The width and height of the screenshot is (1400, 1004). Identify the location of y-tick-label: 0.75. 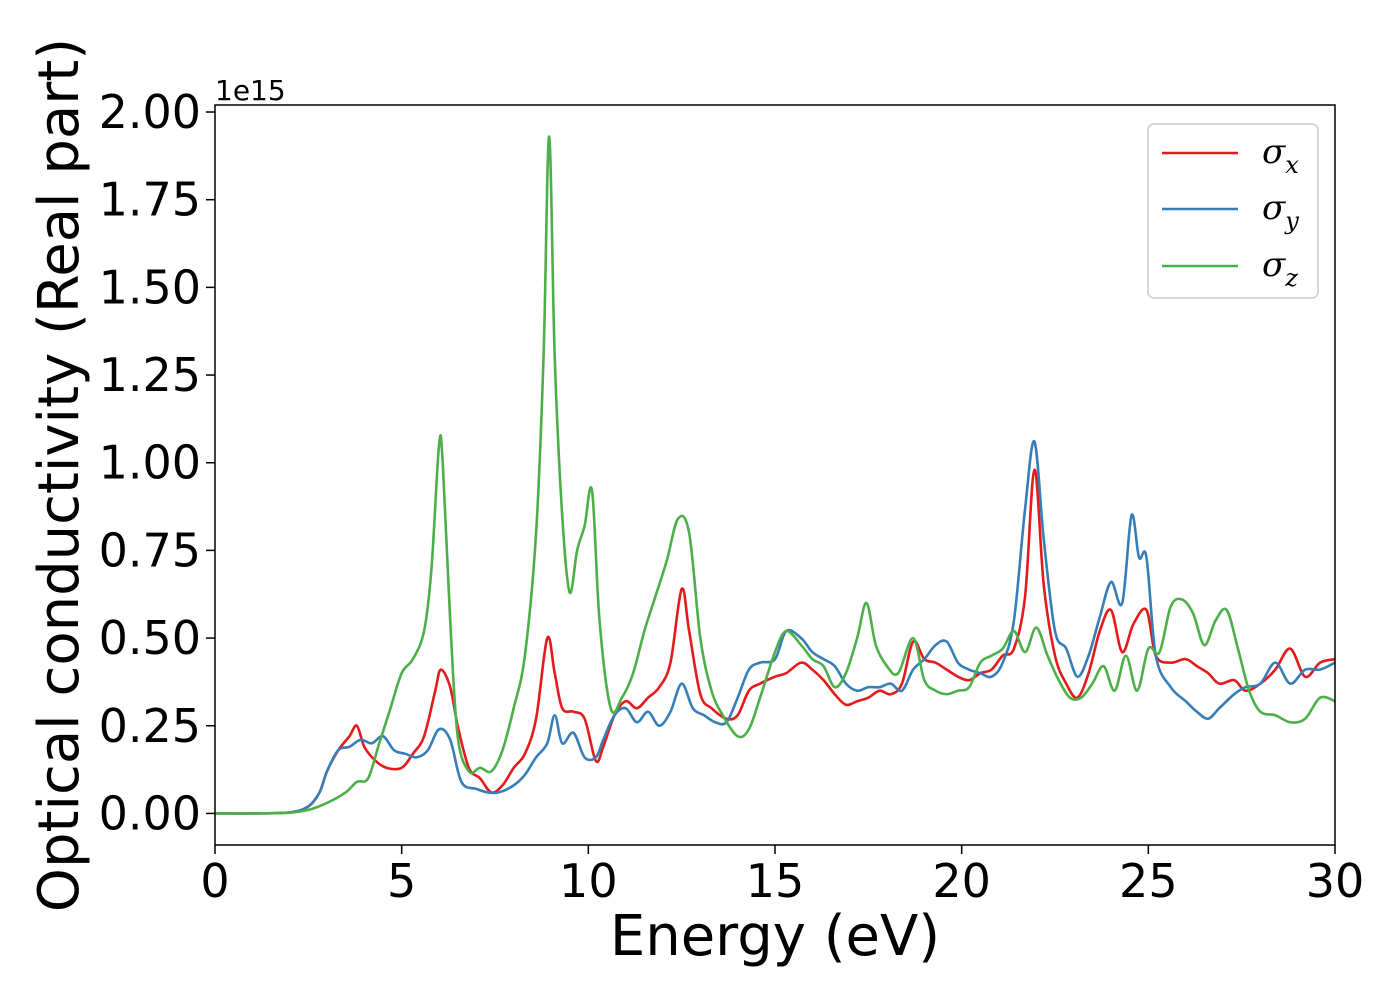
(150, 550).